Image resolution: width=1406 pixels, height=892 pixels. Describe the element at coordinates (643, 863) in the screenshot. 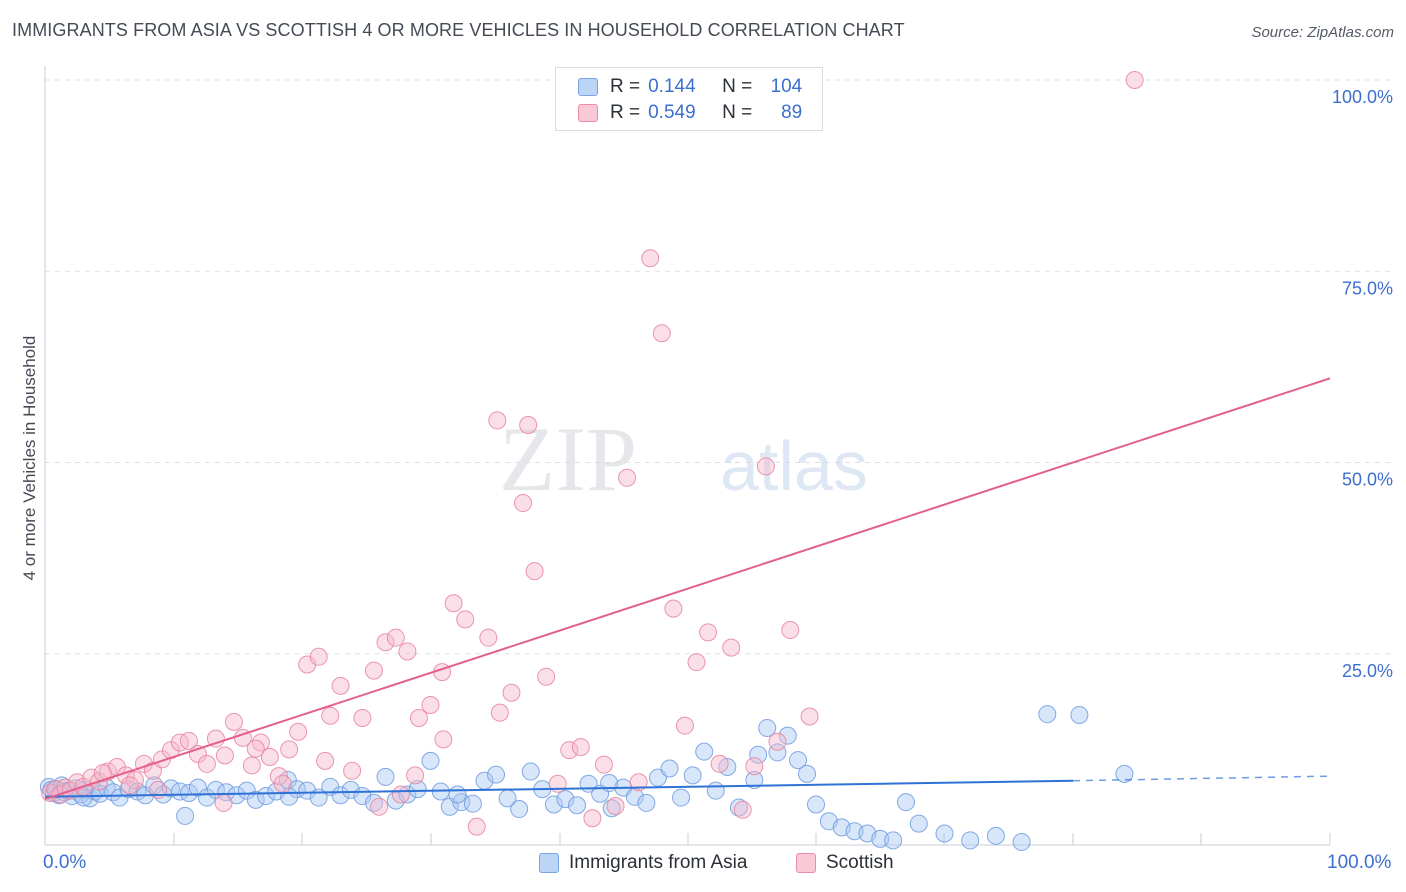

I see `legend-item-asia: Immigrants from Asia` at that location.